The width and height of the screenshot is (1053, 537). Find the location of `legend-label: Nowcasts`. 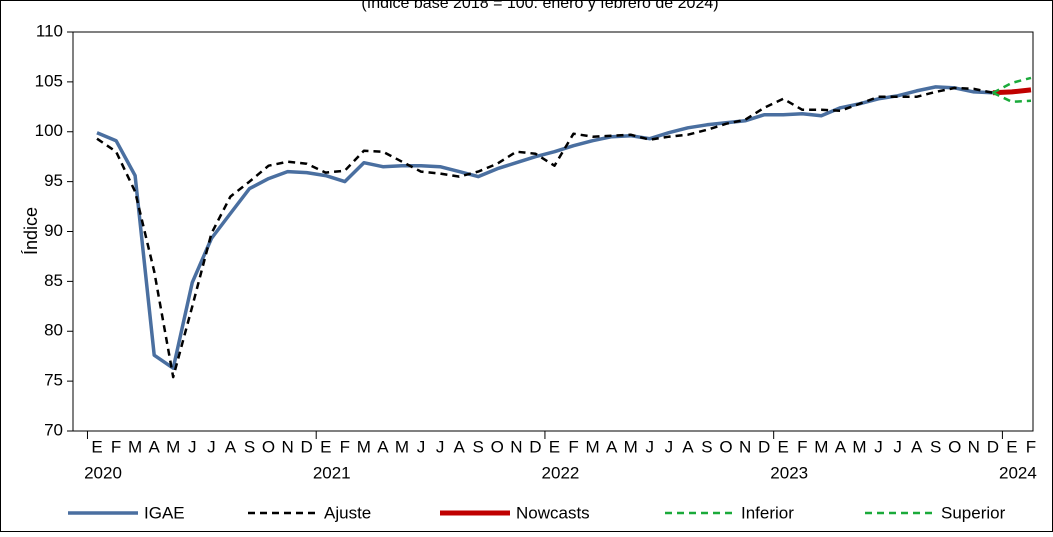

legend-label: Nowcasts is located at coordinates (553, 512).